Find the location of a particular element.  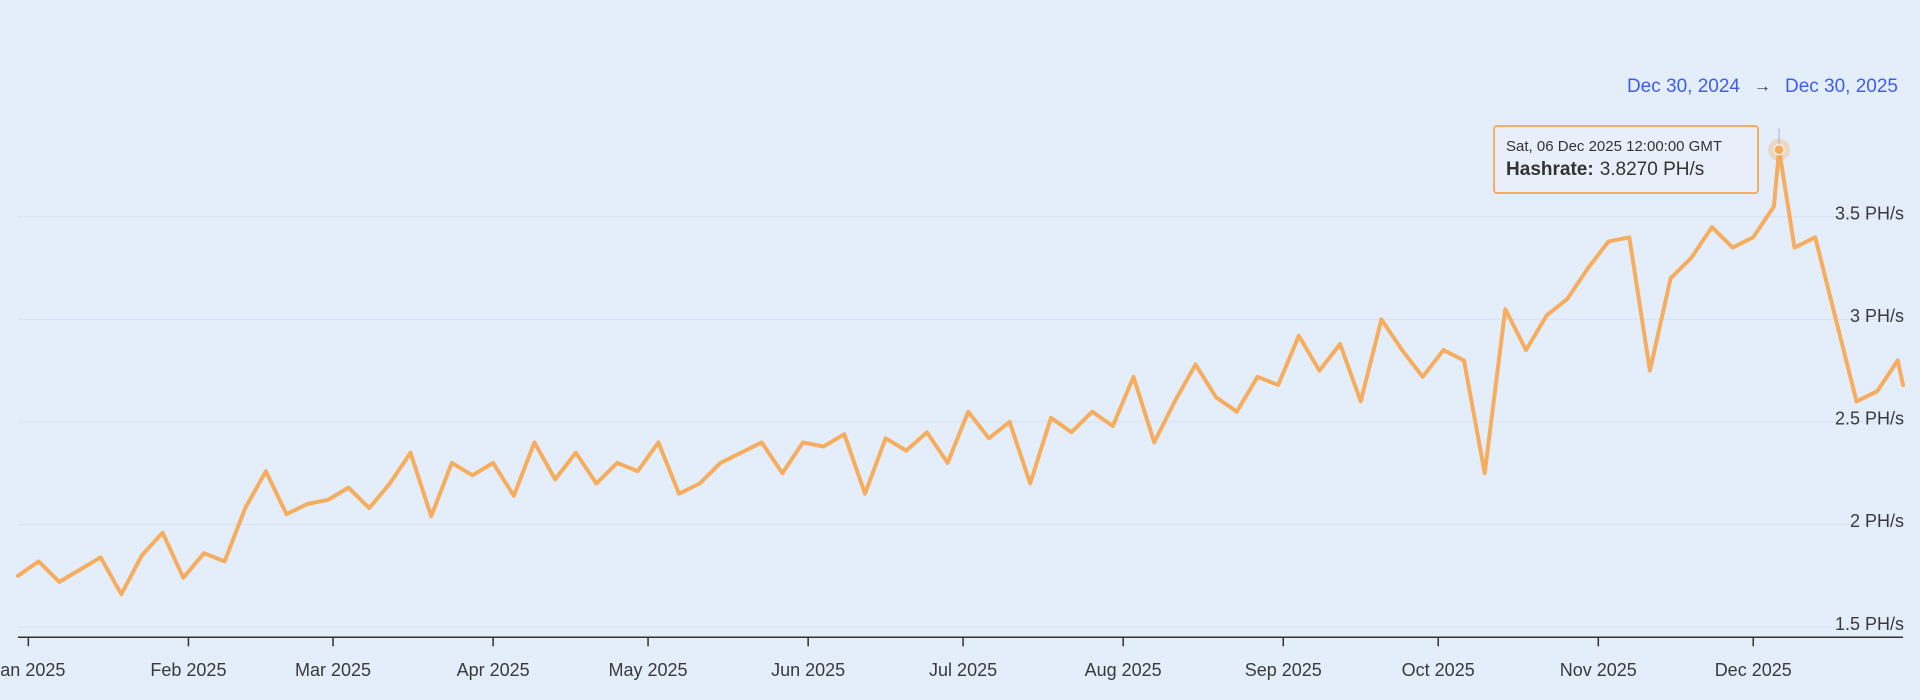

x-tick-label: Feb 2025 is located at coordinates (188, 670).